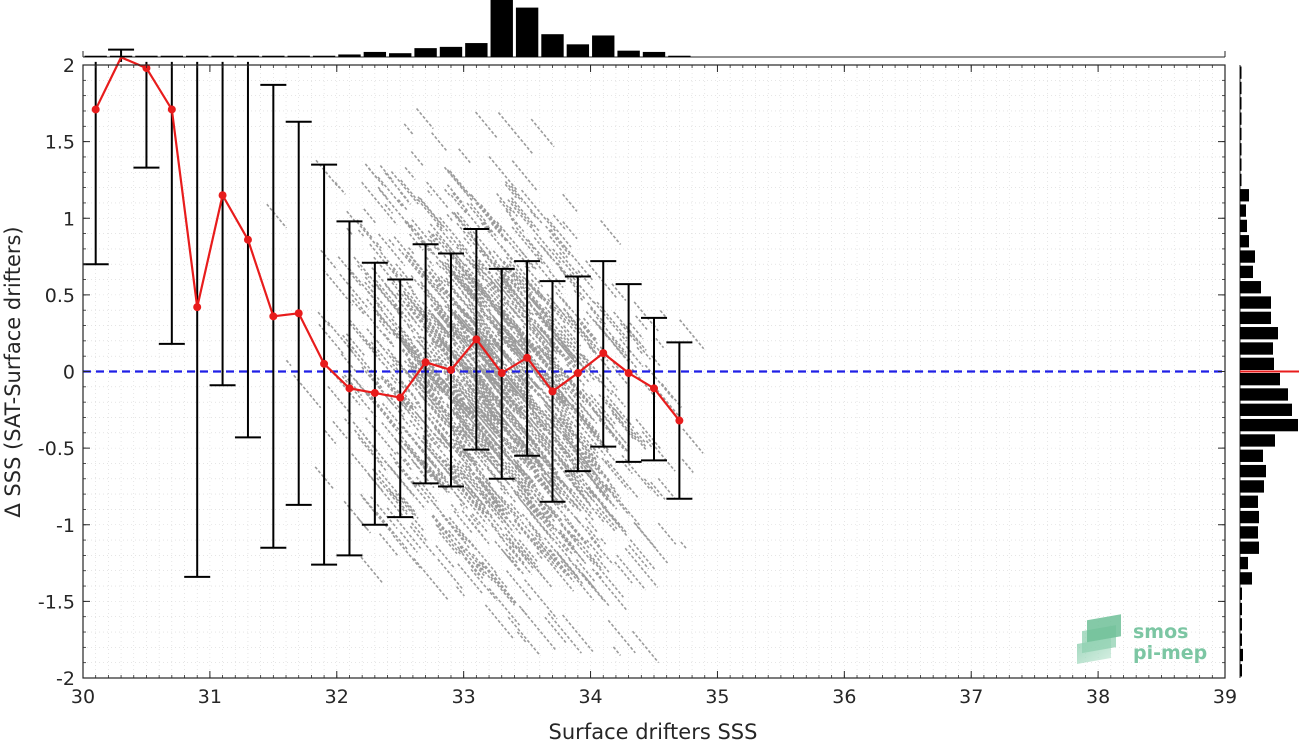 The image size is (1299, 746). Describe the element at coordinates (83, 697) in the screenshot. I see `x-tick-label: 30` at that location.